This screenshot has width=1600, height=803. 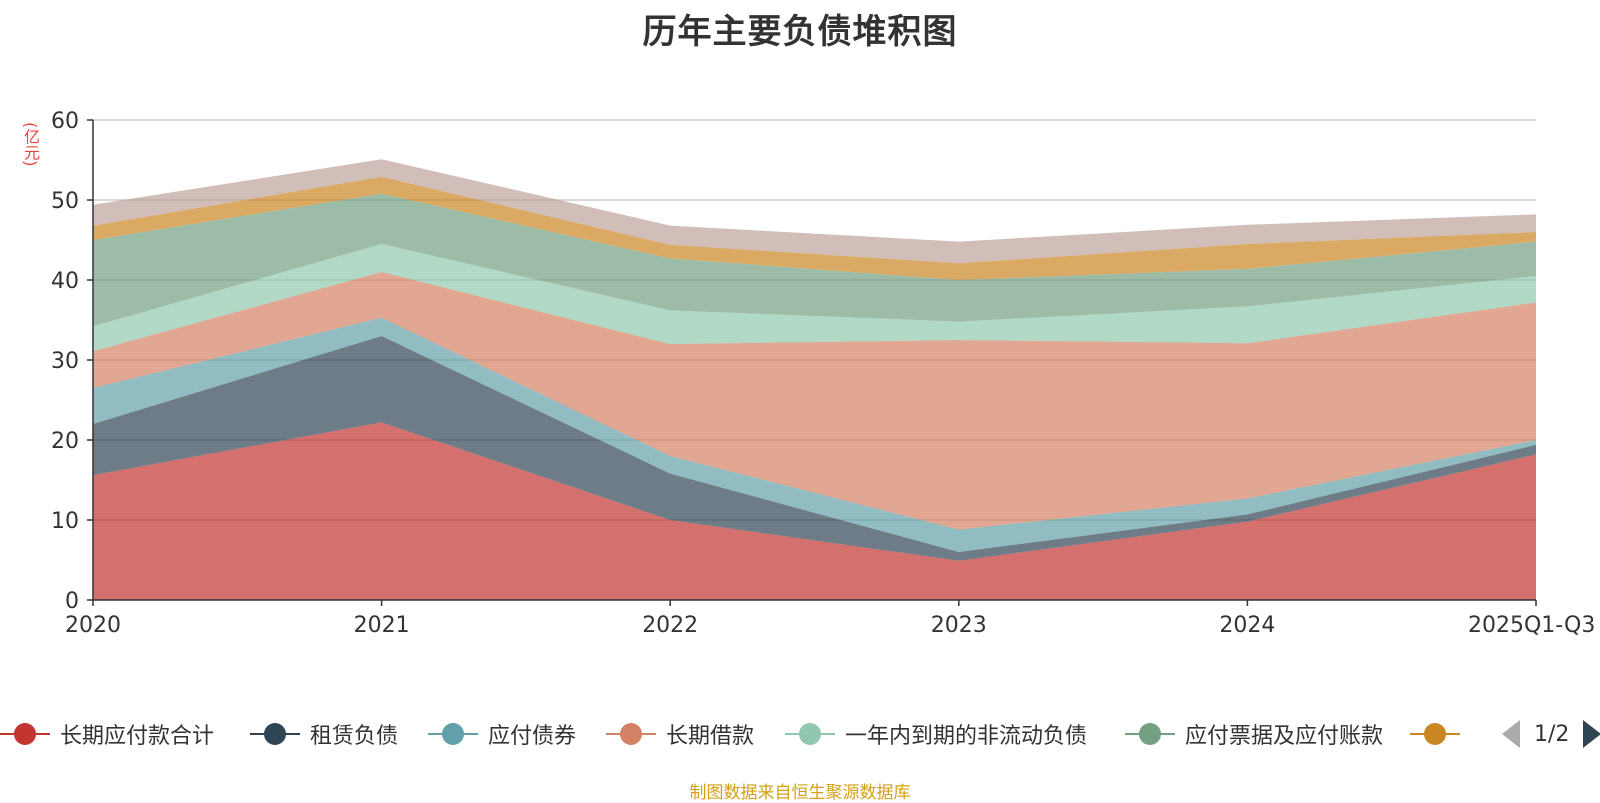 I want to click on x-tick-label: 2022, so click(x=670, y=625).